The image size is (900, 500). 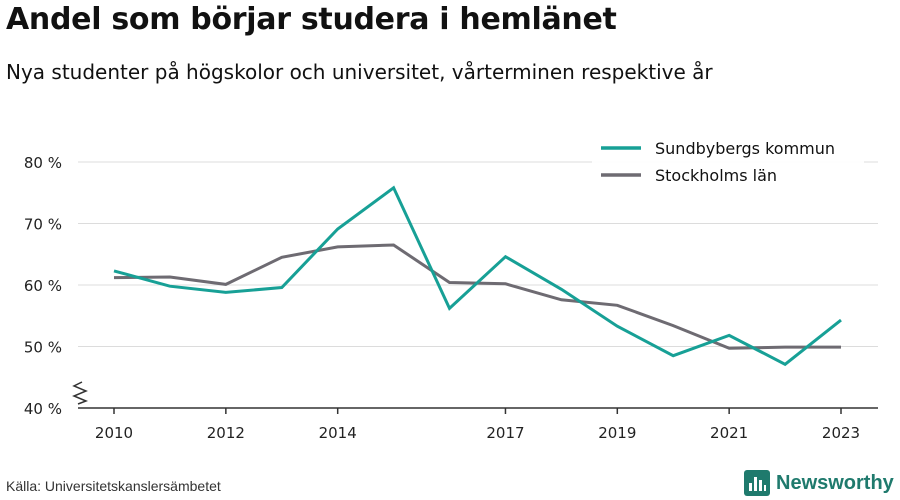 I want to click on x-tick-label: 2010, so click(x=114, y=433).